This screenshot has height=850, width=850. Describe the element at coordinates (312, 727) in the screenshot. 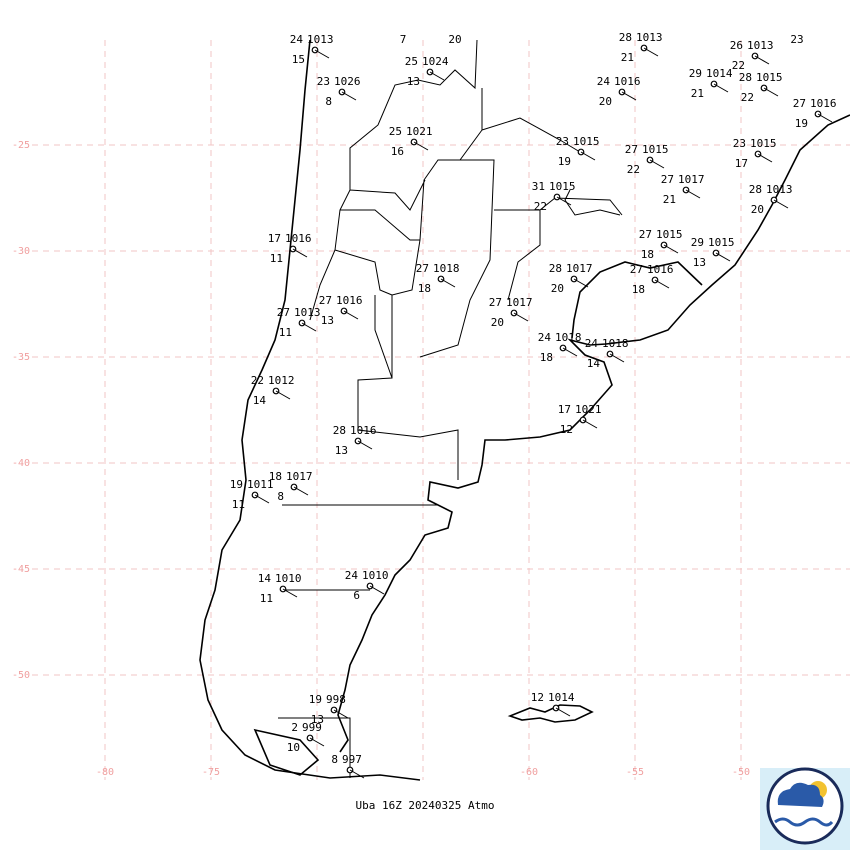

I see `pressure: 999` at that location.